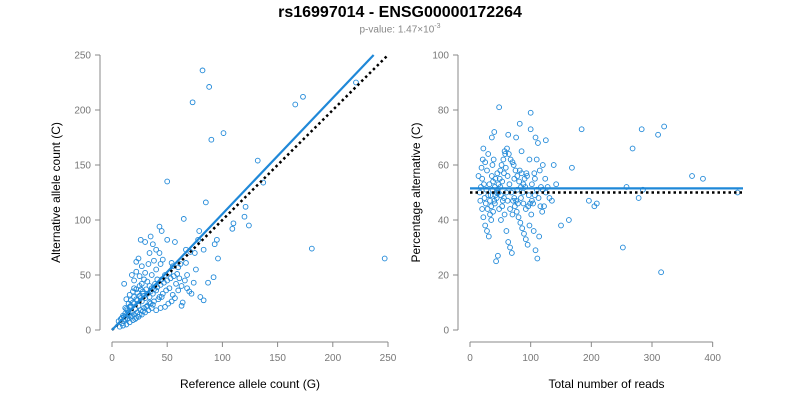 This screenshot has height=400, width=800. Describe the element at coordinates (332, 358) in the screenshot. I see `allele-count-x-tick-label: 200` at that location.